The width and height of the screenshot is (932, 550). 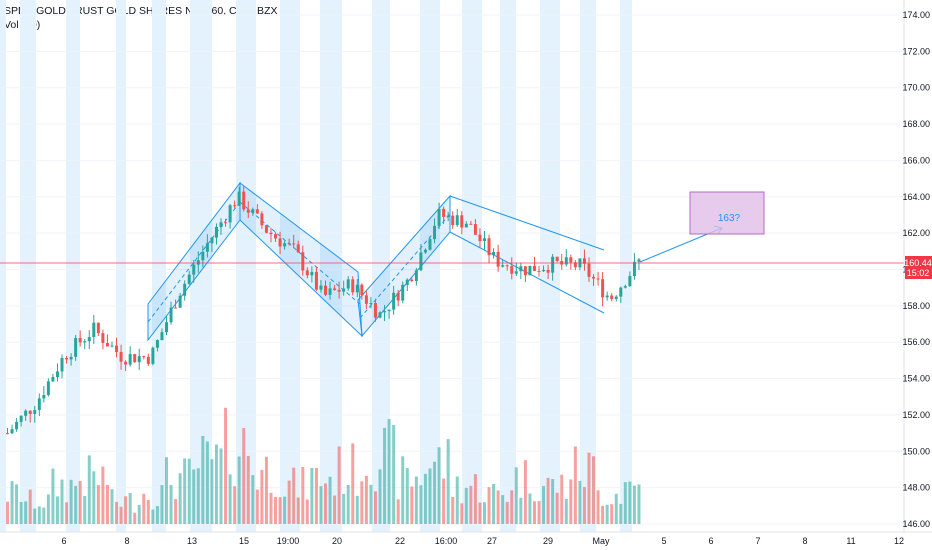 What do you see at coordinates (194, 262) in the screenshot?
I see `rising-channel-1-midline` at bounding box center [194, 262].